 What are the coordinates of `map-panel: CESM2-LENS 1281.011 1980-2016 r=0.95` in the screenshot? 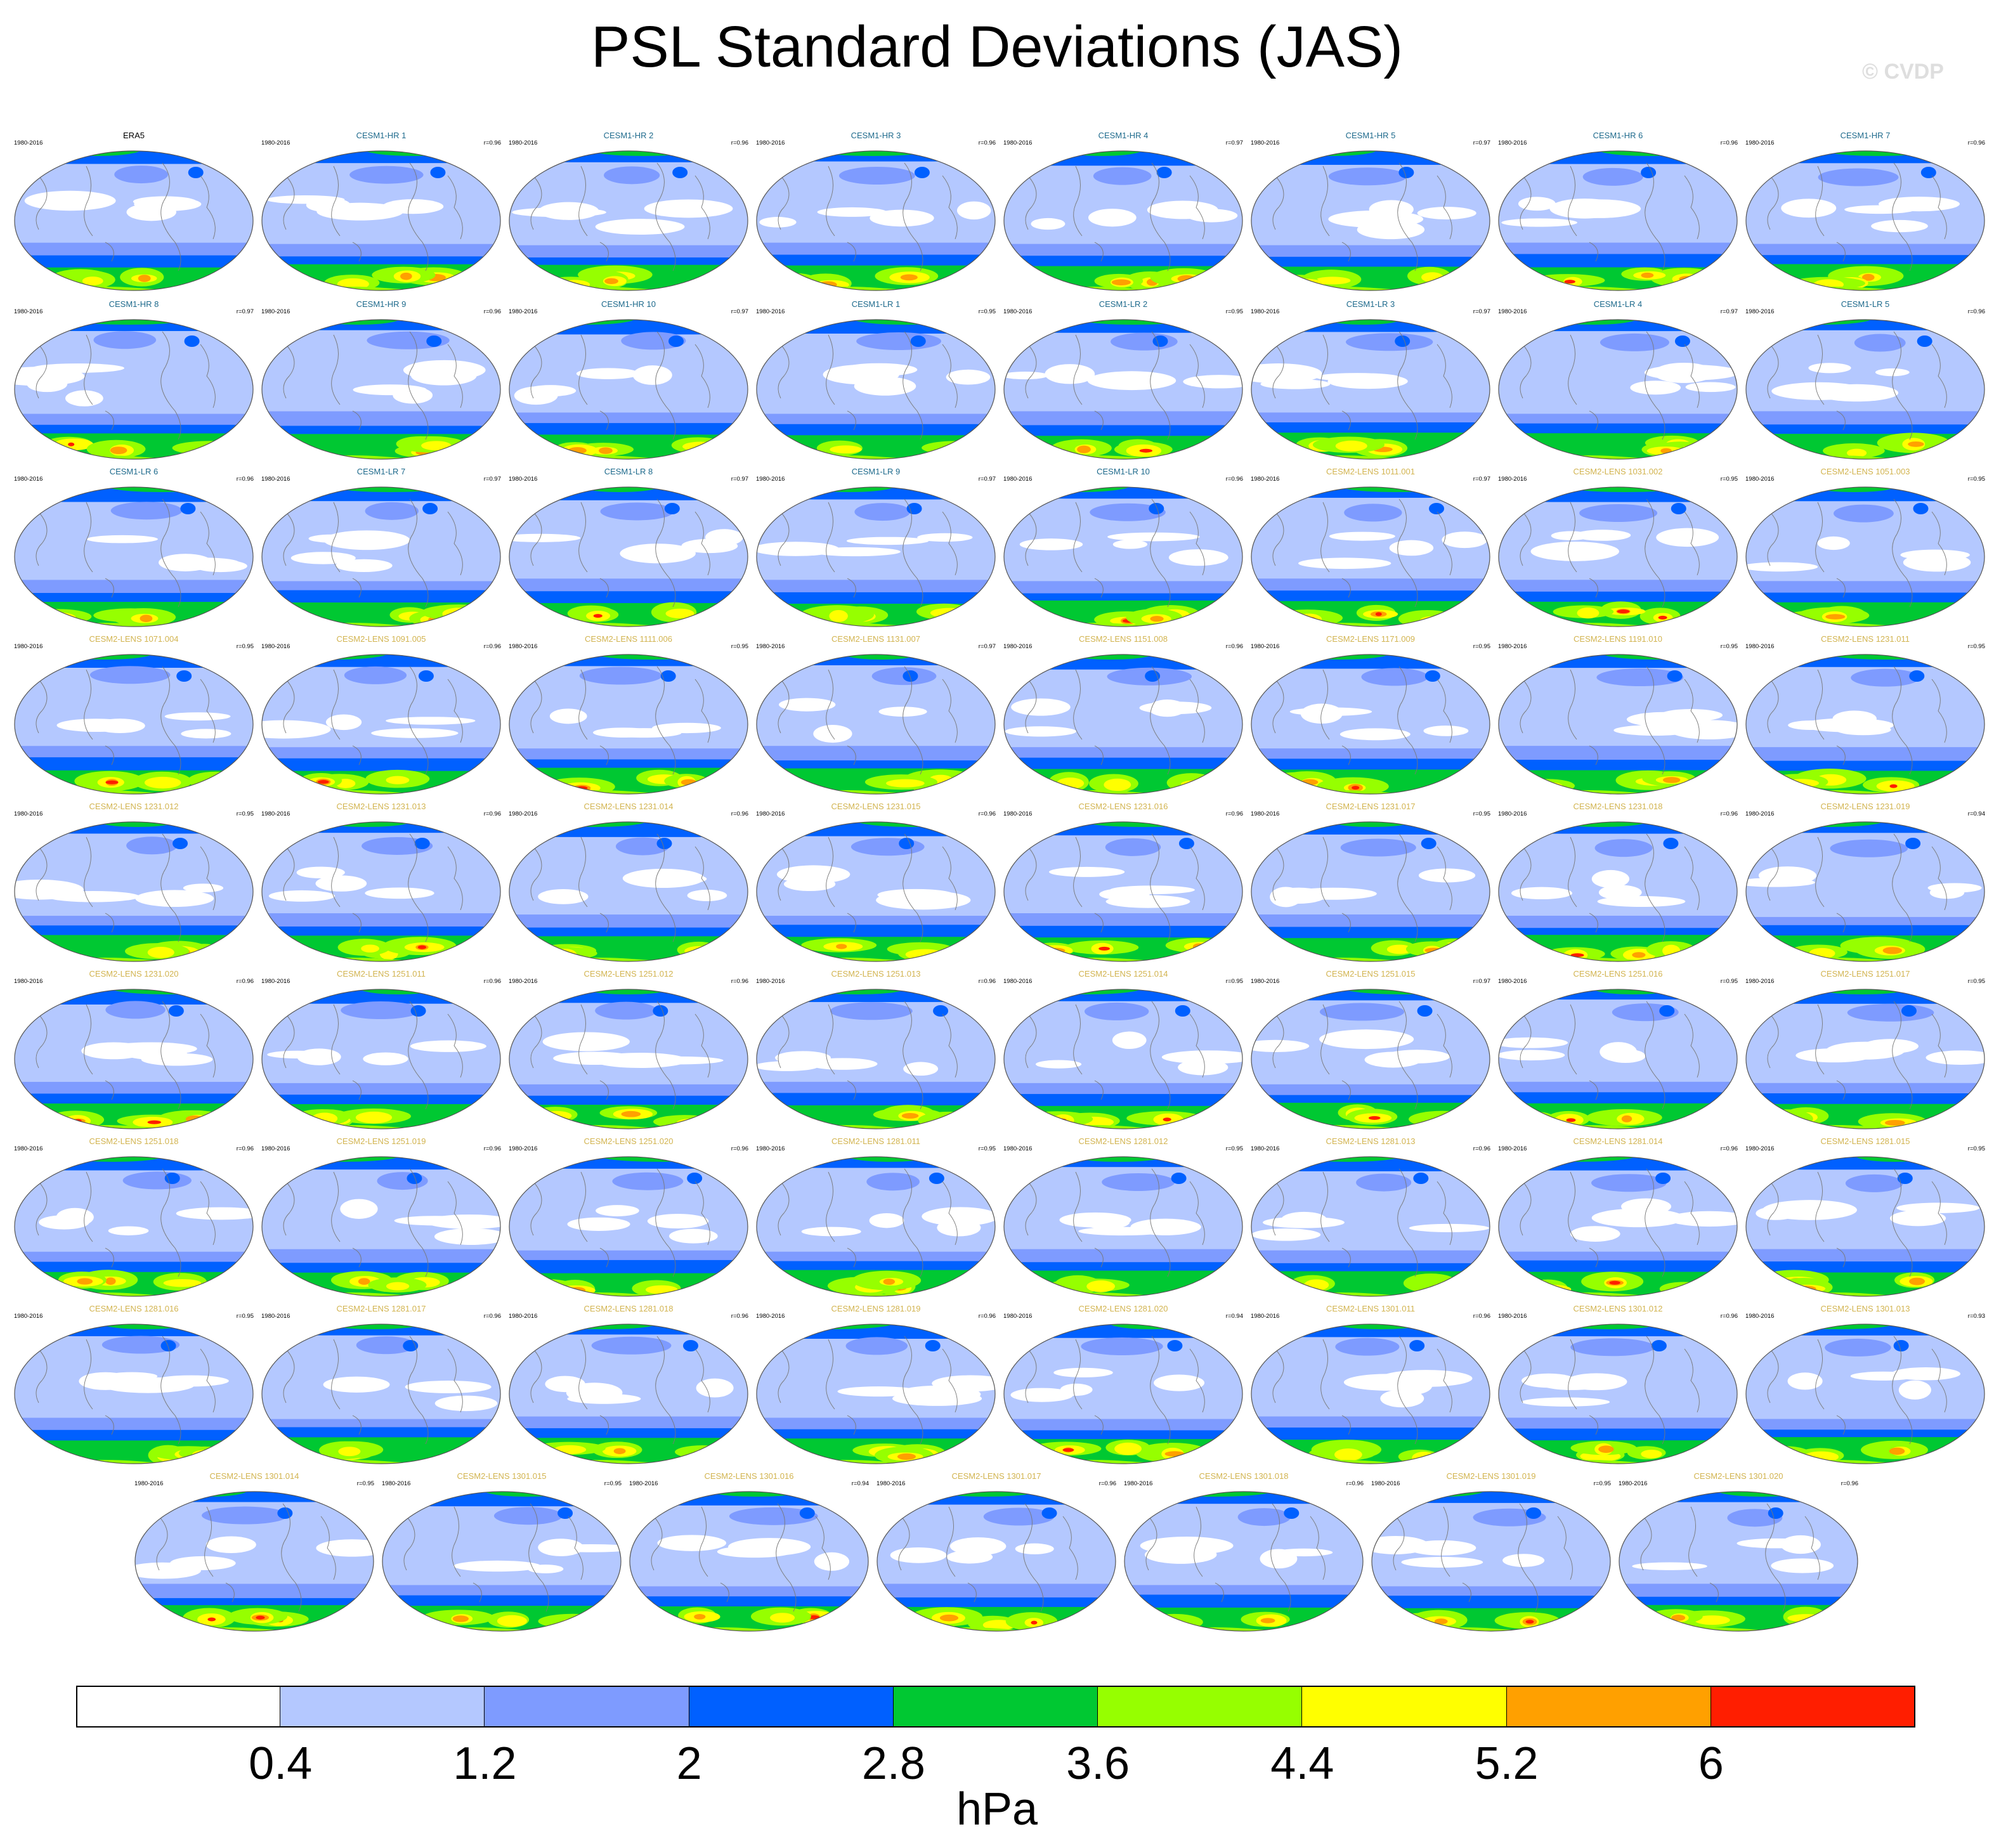 It's located at (876, 1218).